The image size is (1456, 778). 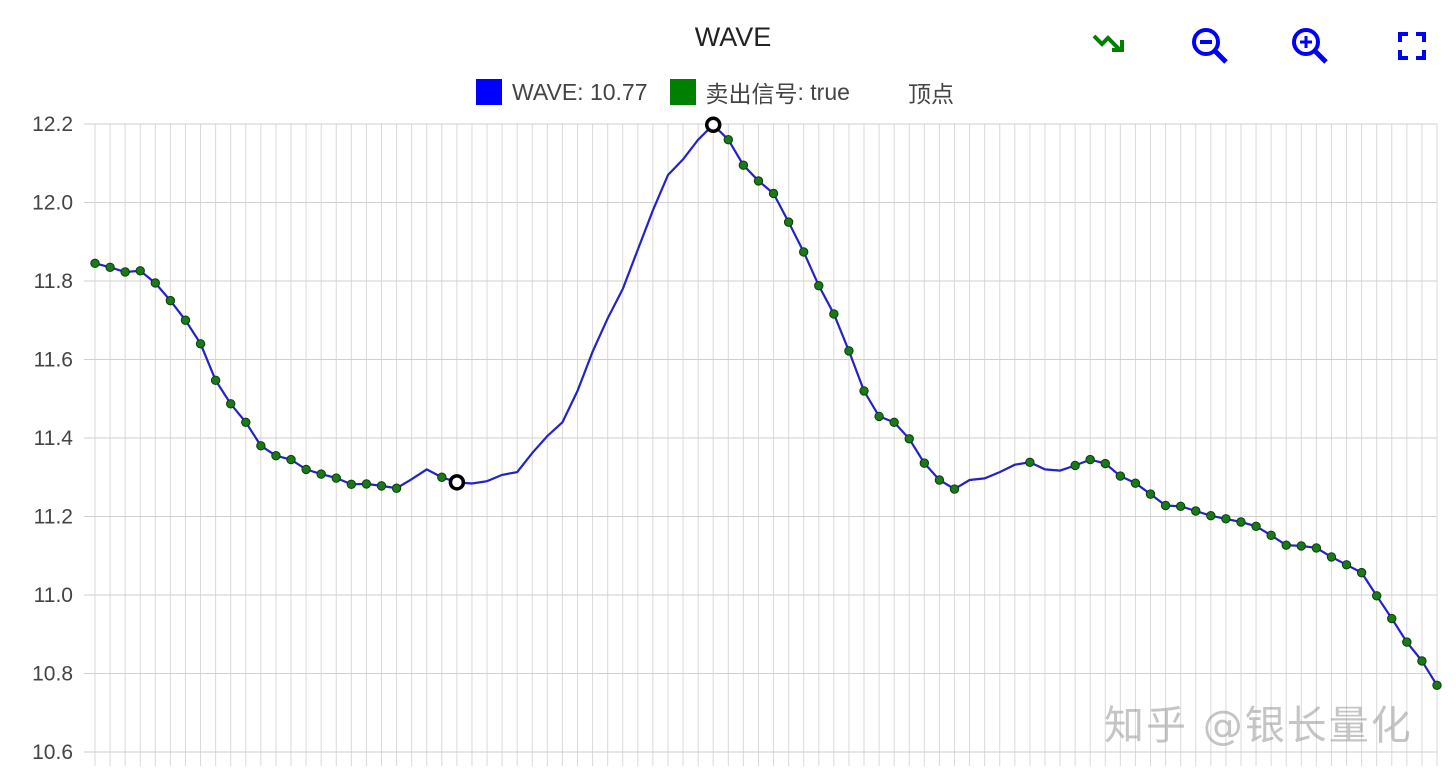 I want to click on legend-item-sell-signal: 卖出信号: true, so click(x=759, y=92).